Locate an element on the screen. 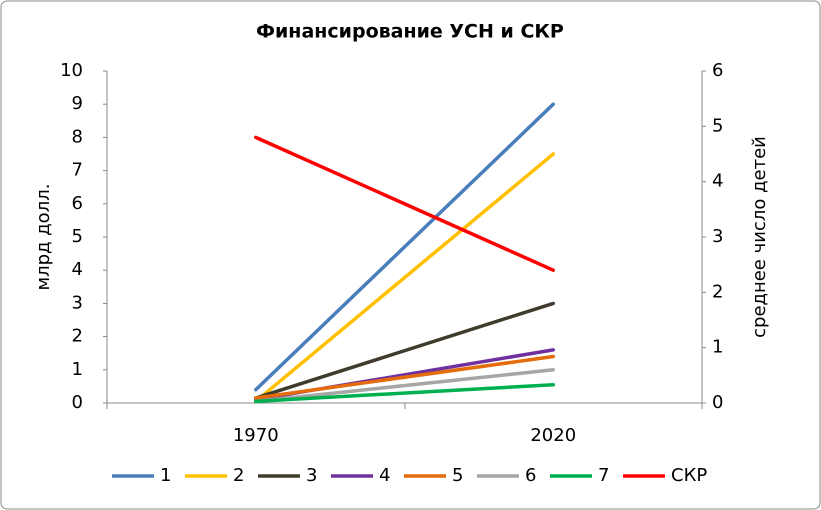 Image resolution: width=821 pixels, height=510 pixels. x-tick-label: 1970 is located at coordinates (256, 435).